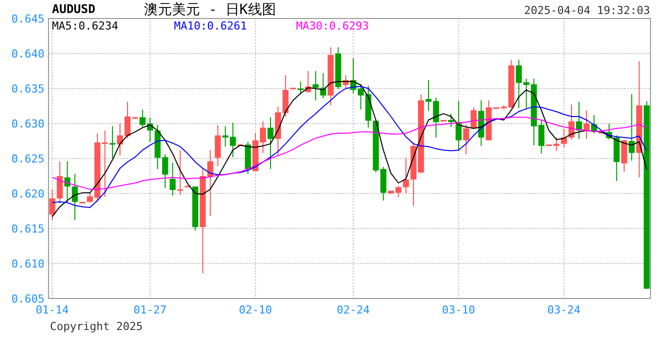 Image resolution: width=660 pixels, height=360 pixels. Describe the element at coordinates (27, 54) in the screenshot. I see `y-tick-label: 0.640` at that location.